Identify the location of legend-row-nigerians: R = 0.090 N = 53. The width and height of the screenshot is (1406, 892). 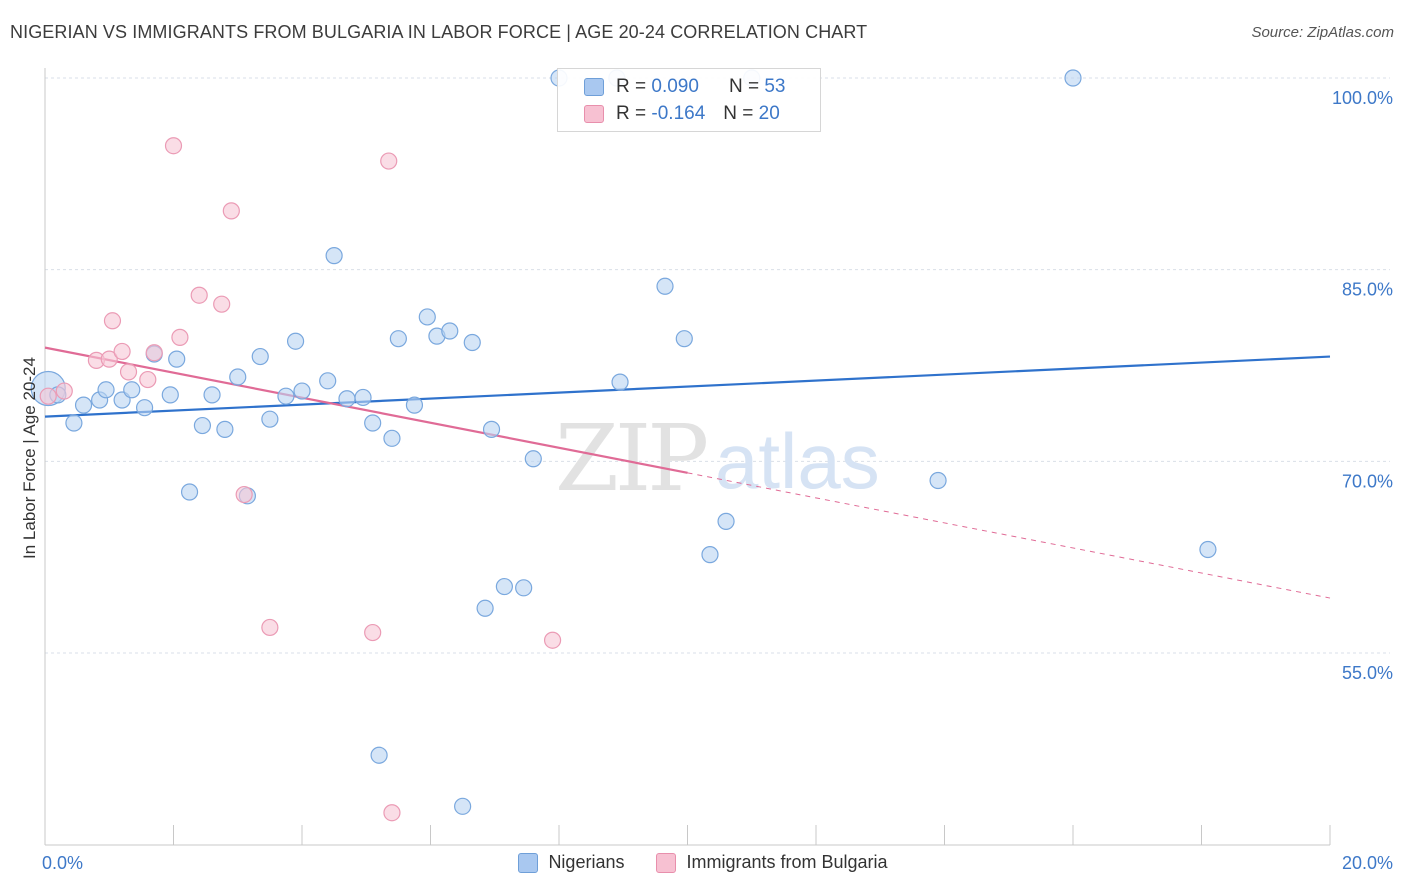
(684, 87).